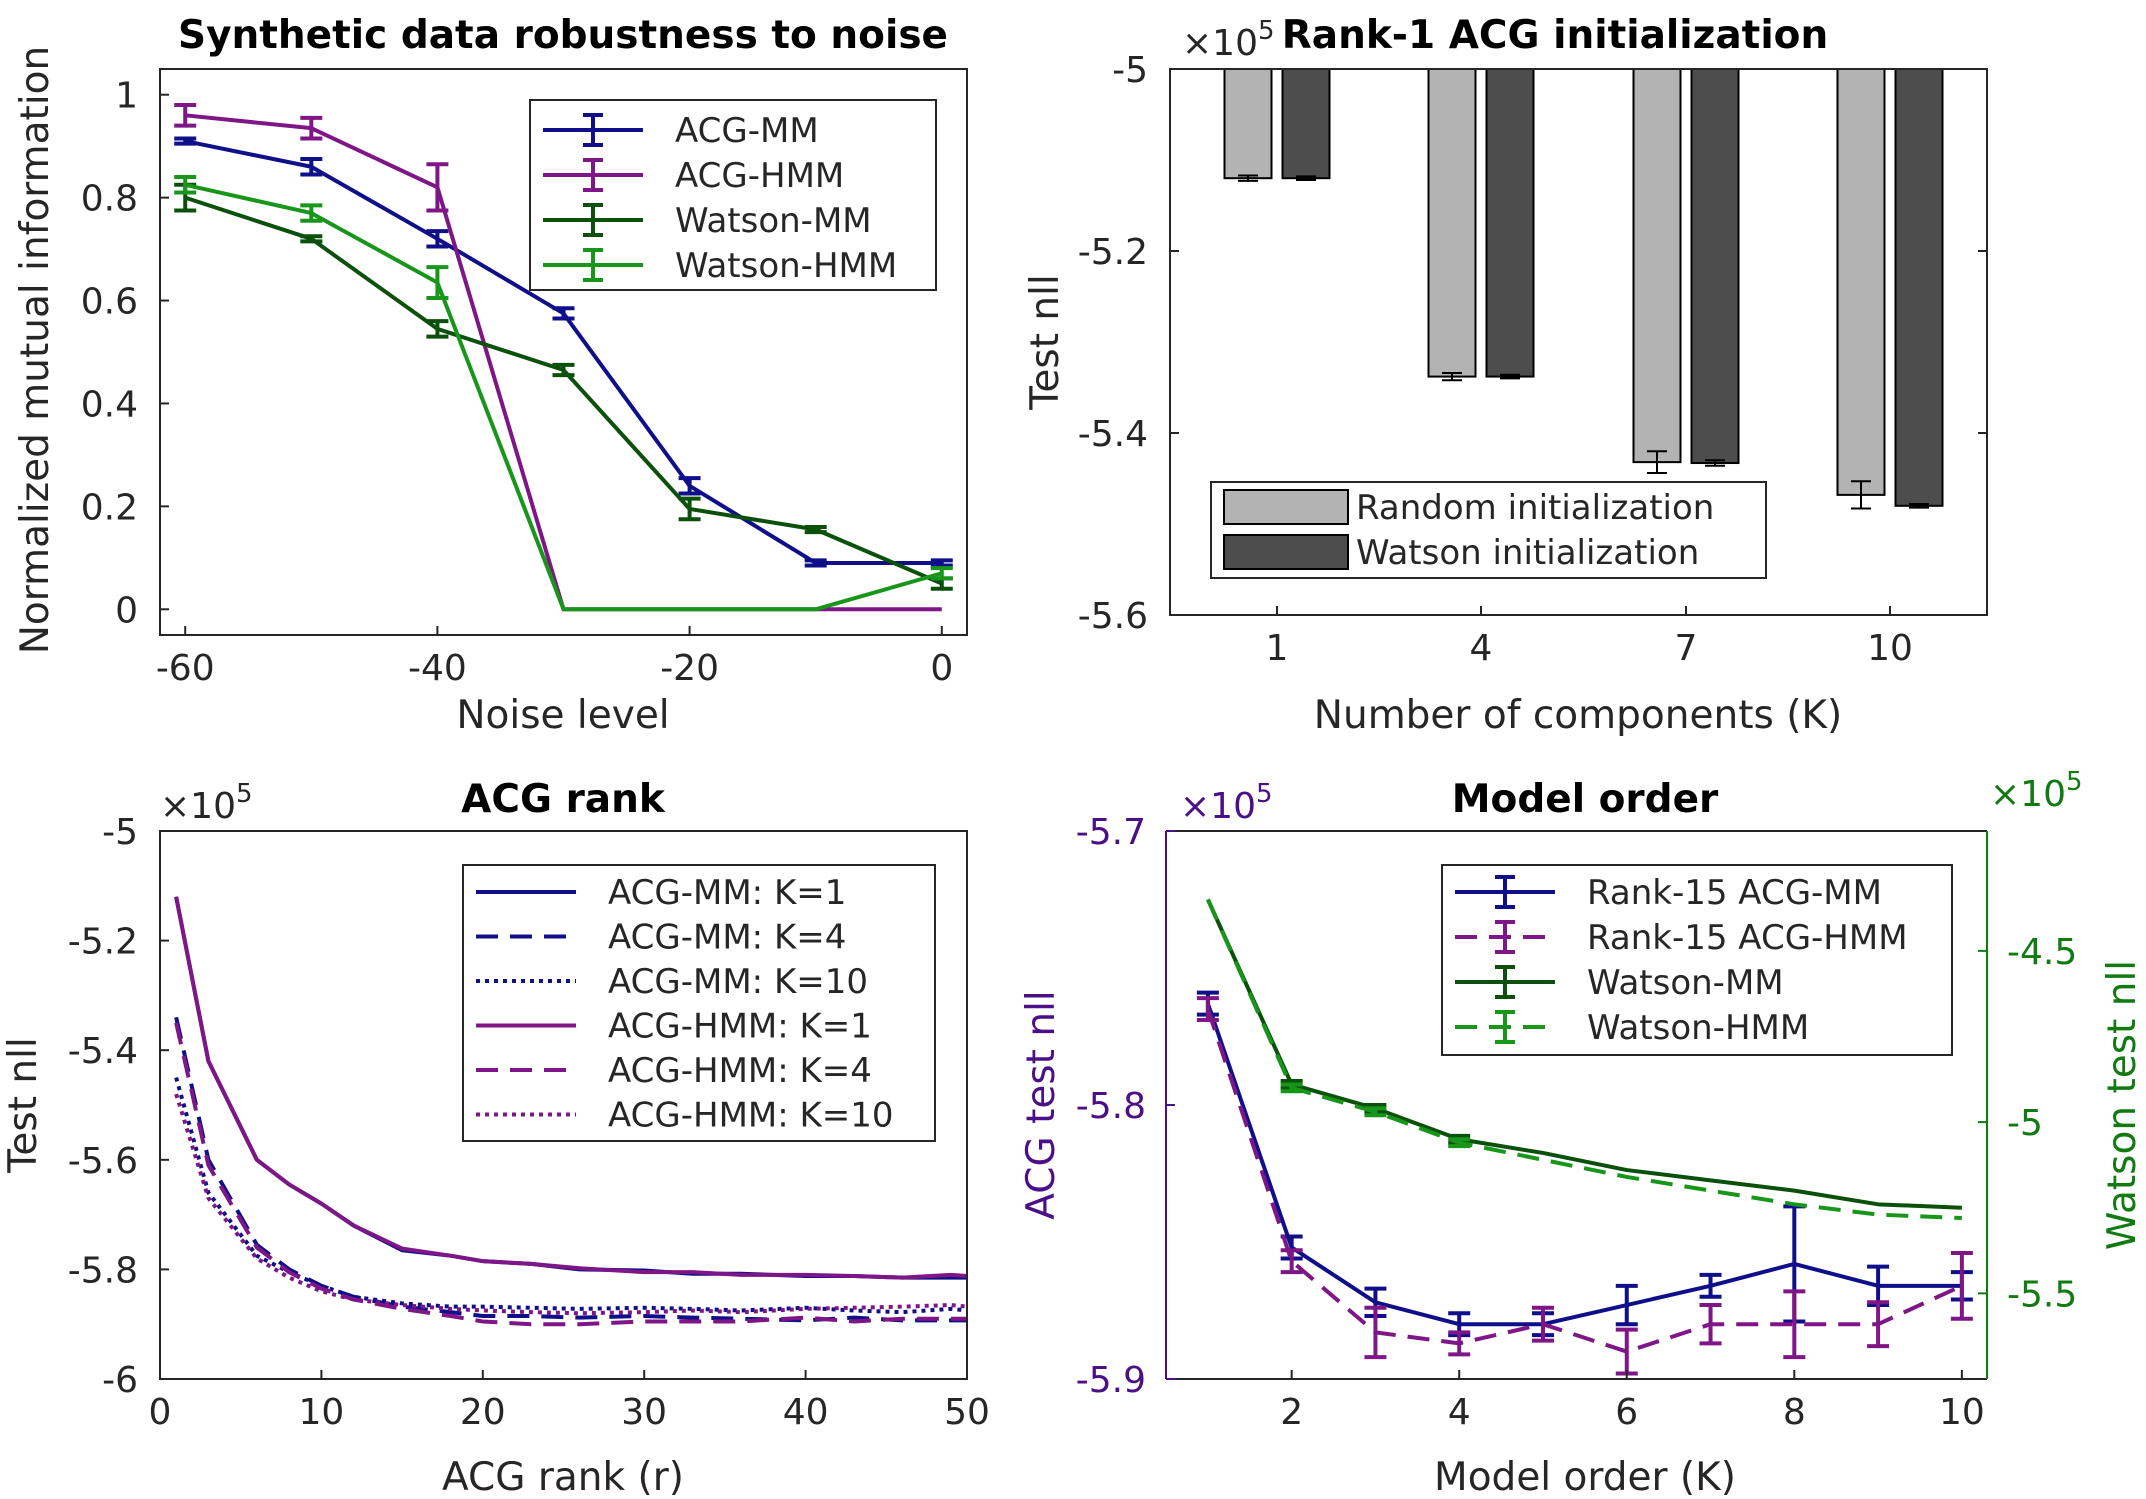  Describe the element at coordinates (727, 893) in the screenshot. I see `legend-label: ACG-MM: K=1` at that location.